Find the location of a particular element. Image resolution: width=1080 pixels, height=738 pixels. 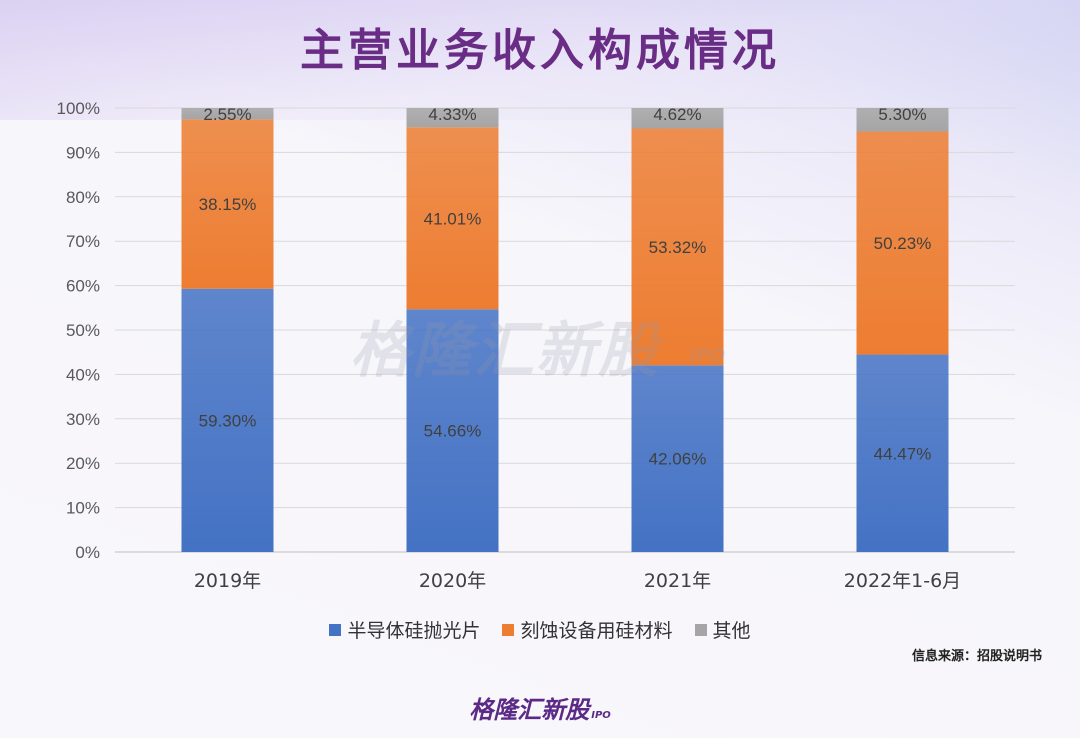

y-tick-label: 10% is located at coordinates (83, 508).